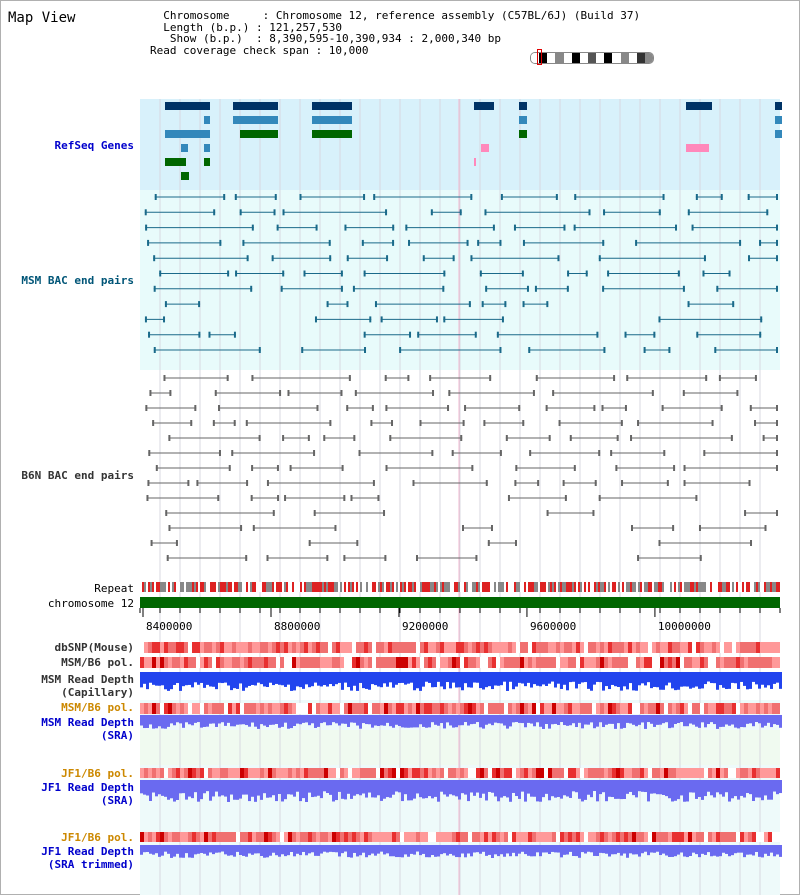 Image resolution: width=800 pixels, height=895 pixels. Describe the element at coordinates (77, 280) in the screenshot. I see `msm-bac-label: MSM BAC end pairs` at that location.